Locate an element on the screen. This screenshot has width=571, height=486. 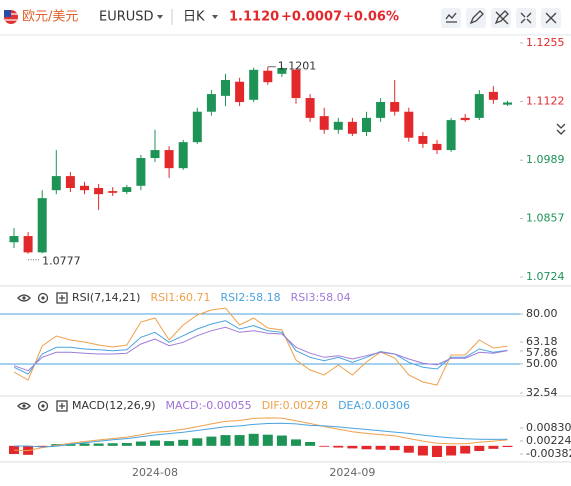
legend-entry: DEA:0.00306 is located at coordinates (374, 405).